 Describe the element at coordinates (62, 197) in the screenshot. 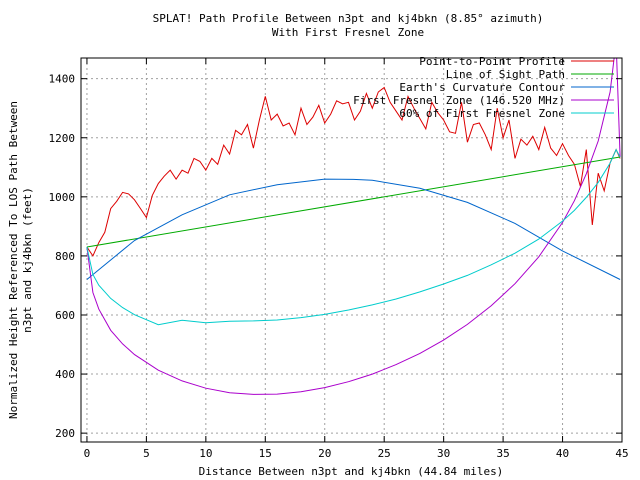

I see `y-tick-label: 1000` at that location.